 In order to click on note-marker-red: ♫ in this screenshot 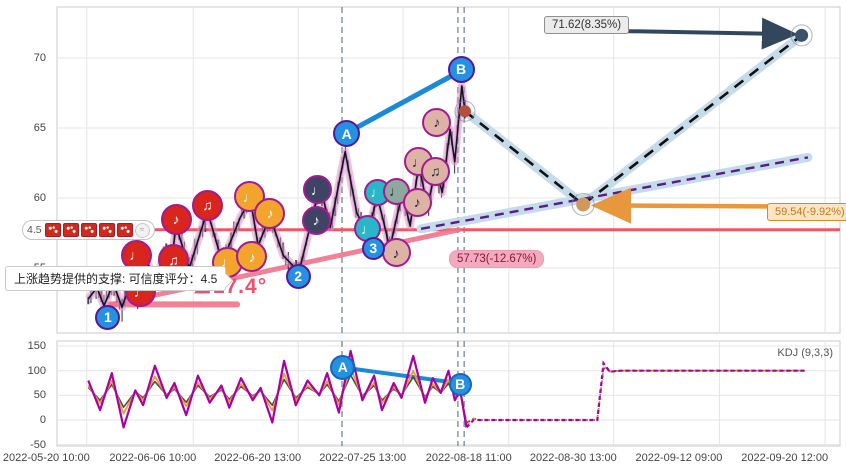, I will do `click(207, 205)`.